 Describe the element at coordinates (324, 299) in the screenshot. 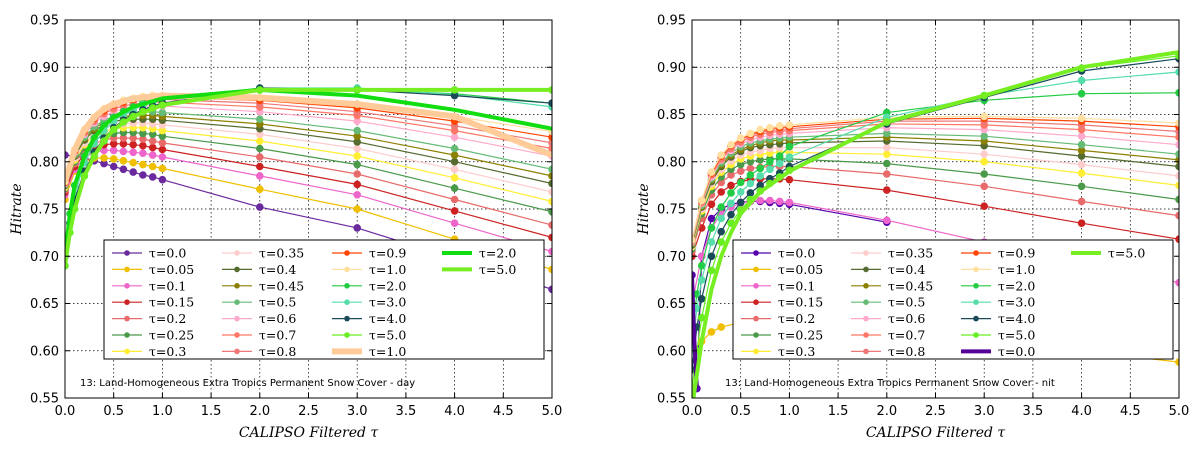

I see `legend-box` at that location.